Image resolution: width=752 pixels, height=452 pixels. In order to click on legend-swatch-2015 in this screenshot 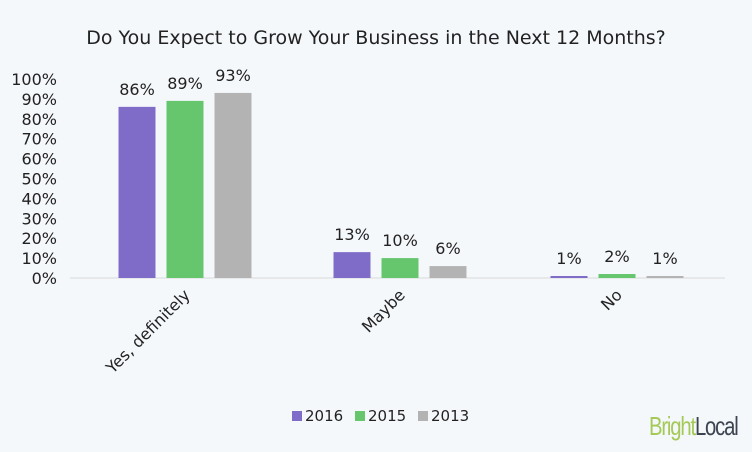, I will do `click(360, 416)`.